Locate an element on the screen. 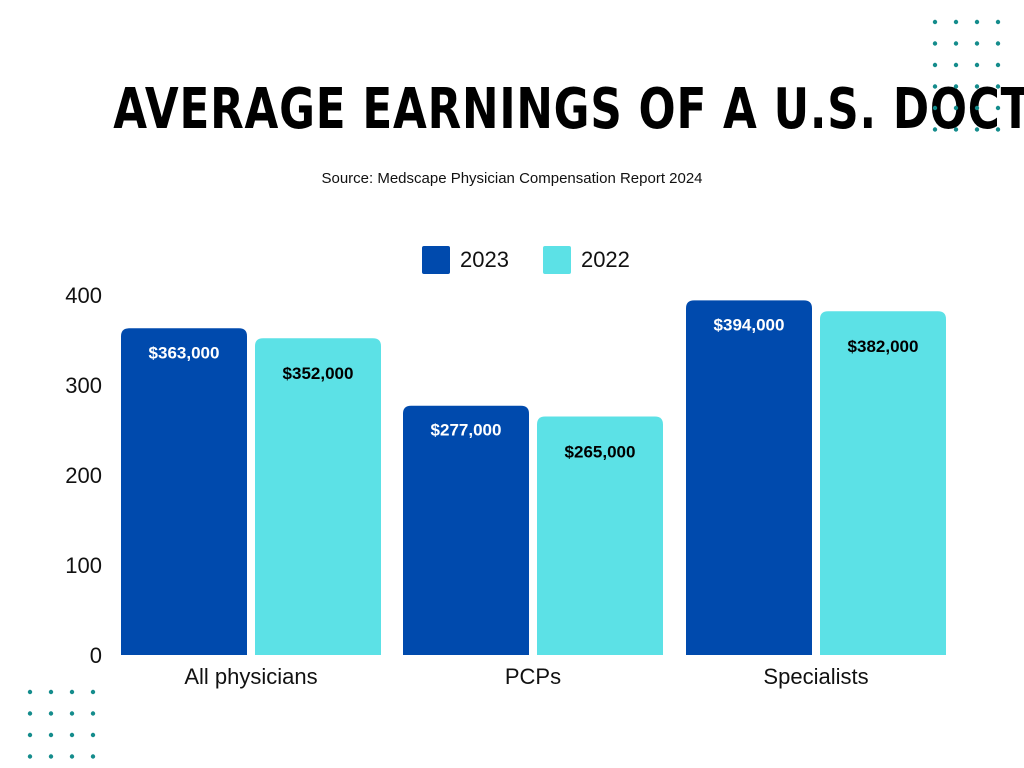 The image size is (1024, 768). legend-swatch-2022 is located at coordinates (556, 260).